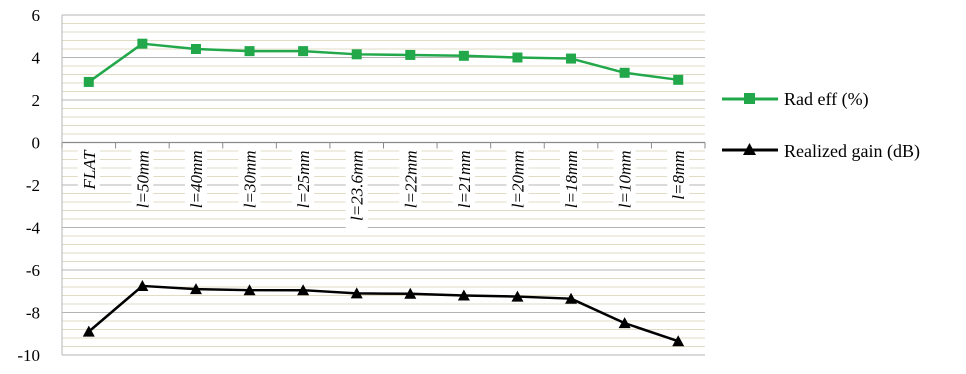  I want to click on x-category-label: l=20mm, so click(517, 180).